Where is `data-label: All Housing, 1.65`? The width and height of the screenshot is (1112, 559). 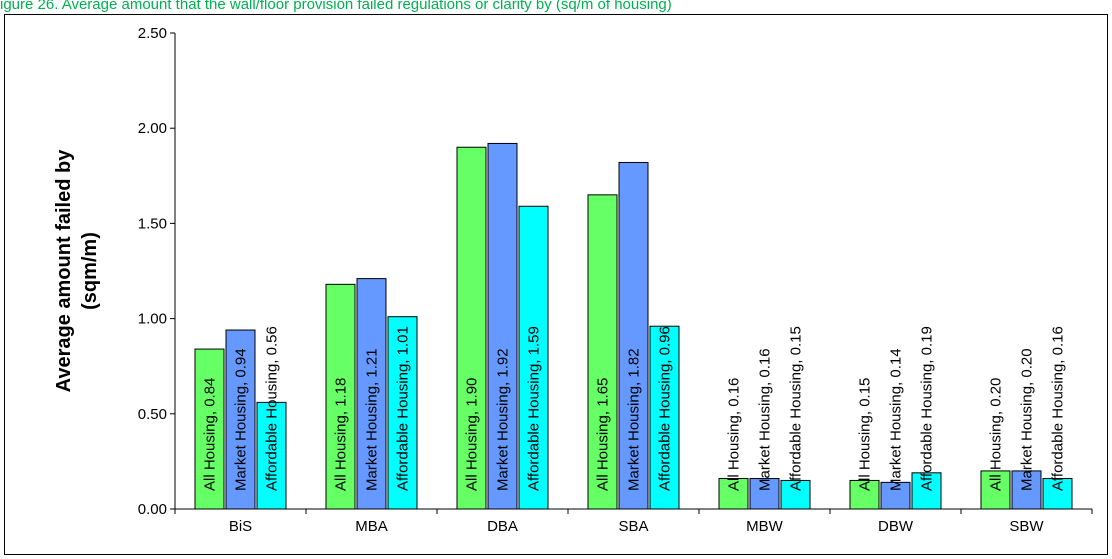 data-label: All Housing, 1.65 is located at coordinates (603, 434).